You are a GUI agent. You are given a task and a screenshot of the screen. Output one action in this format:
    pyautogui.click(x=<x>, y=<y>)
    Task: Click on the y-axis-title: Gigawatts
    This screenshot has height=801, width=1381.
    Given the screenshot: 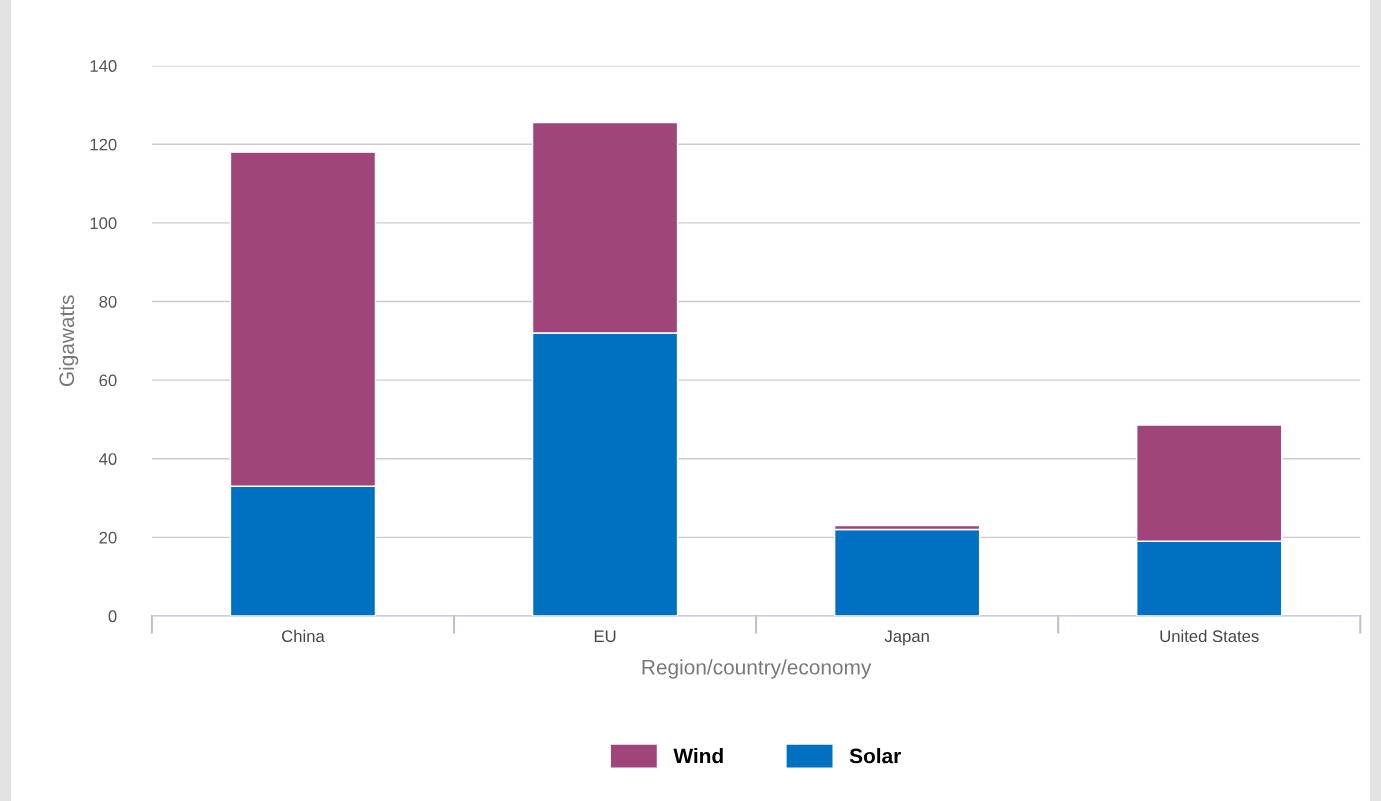 What is the action you would take?
    pyautogui.click(x=68, y=341)
    